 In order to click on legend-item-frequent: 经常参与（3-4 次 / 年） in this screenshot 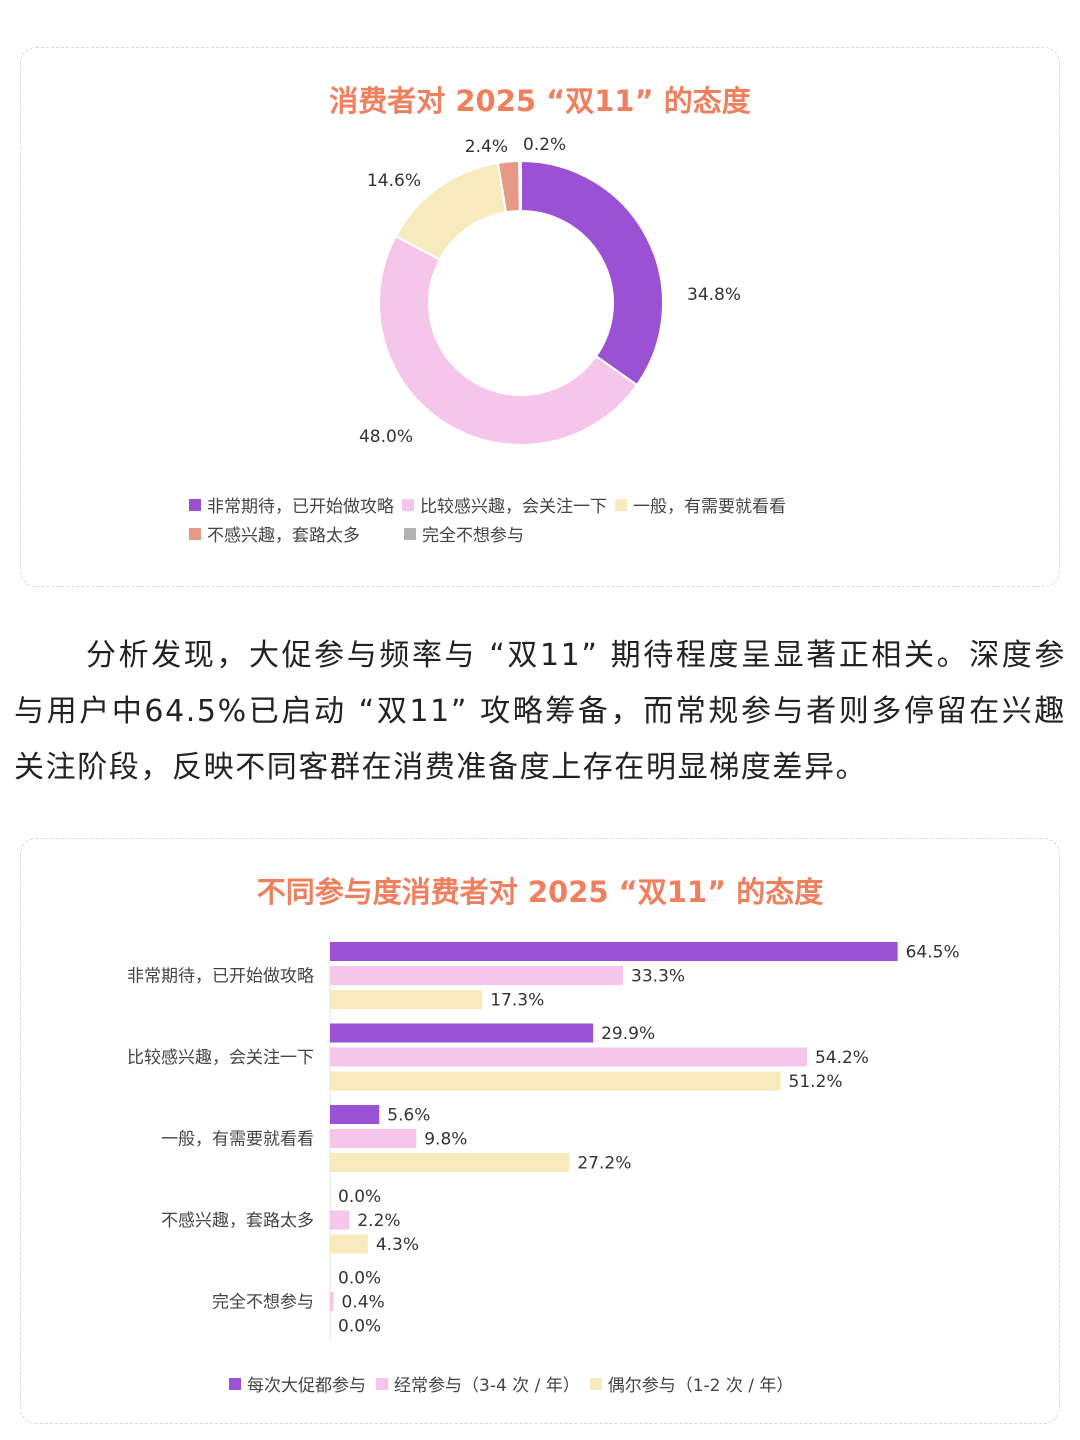, I will do `click(478, 1383)`.